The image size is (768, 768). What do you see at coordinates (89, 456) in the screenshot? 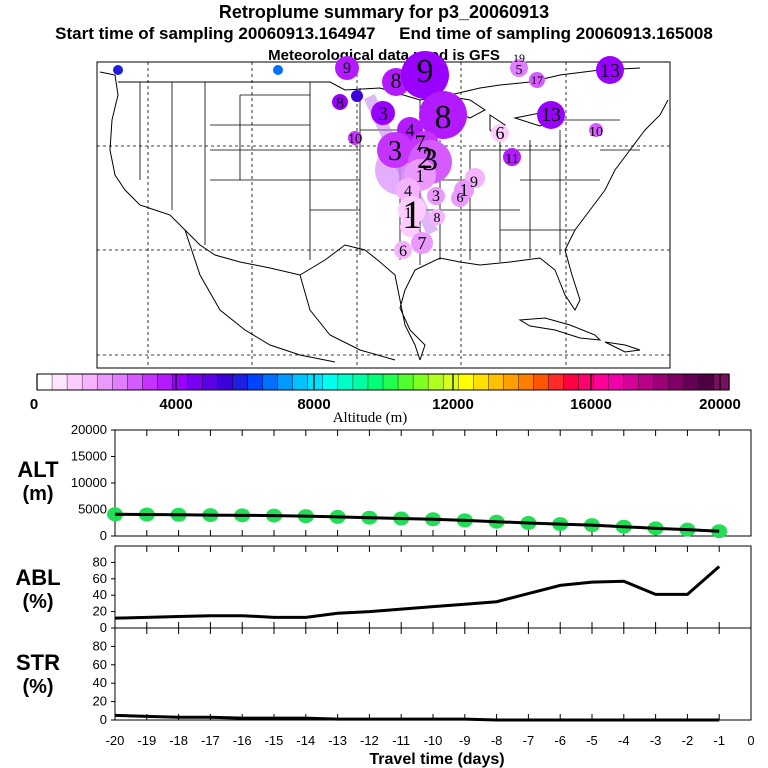
I see `y-tick-label: 15000` at bounding box center [89, 456].